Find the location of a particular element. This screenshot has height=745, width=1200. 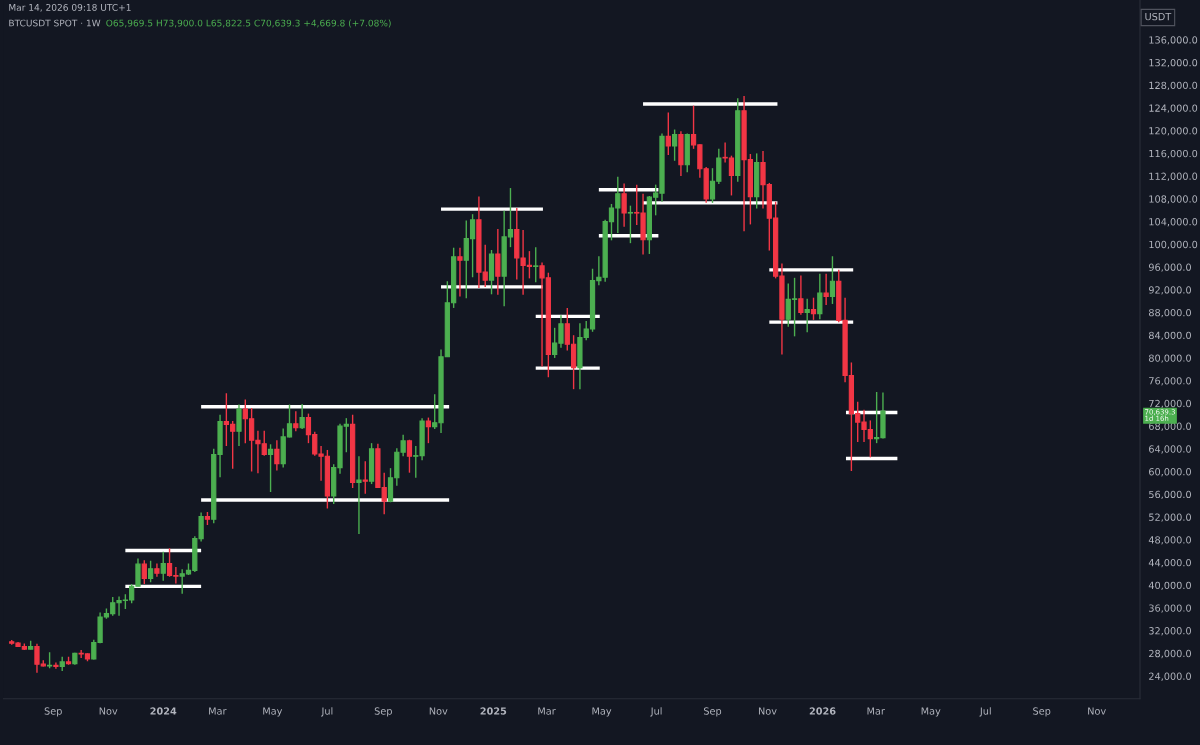

annotation: Mar 14, 2026 09:18 UTC+1 is located at coordinates (70, 7).